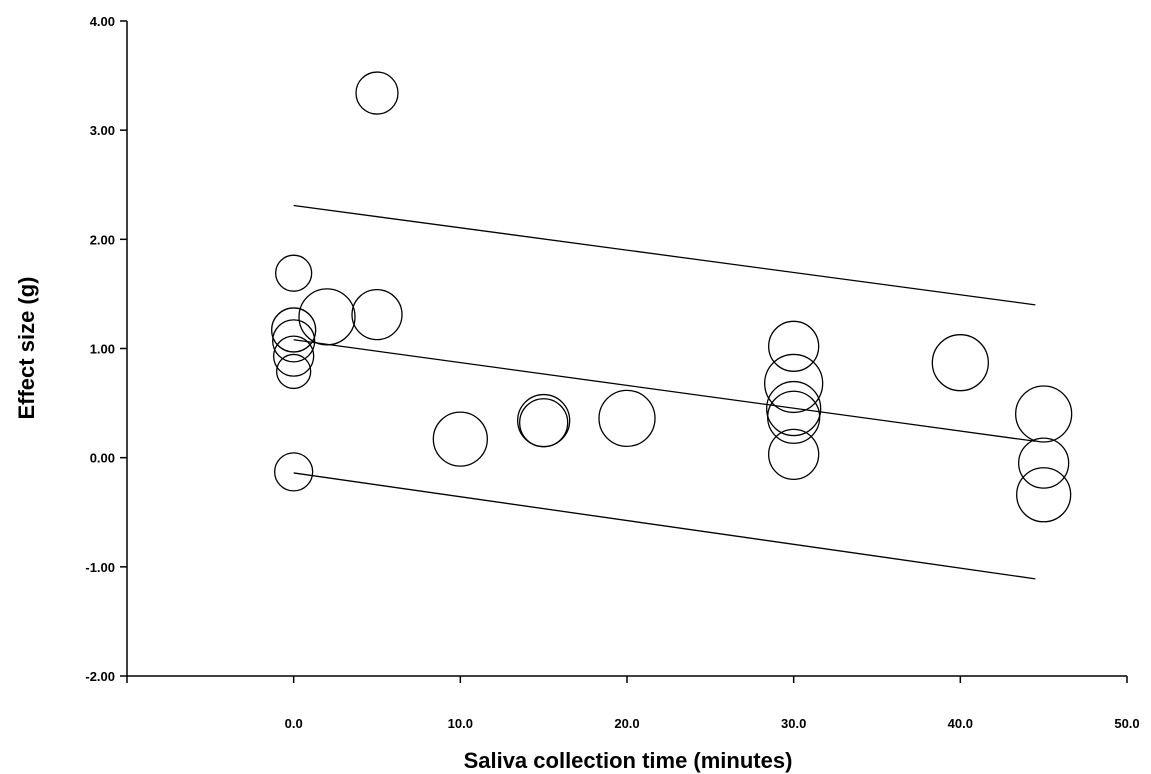 The width and height of the screenshot is (1151, 774). What do you see at coordinates (102, 349) in the screenshot?
I see `y-tick-label: 1.00` at bounding box center [102, 349].